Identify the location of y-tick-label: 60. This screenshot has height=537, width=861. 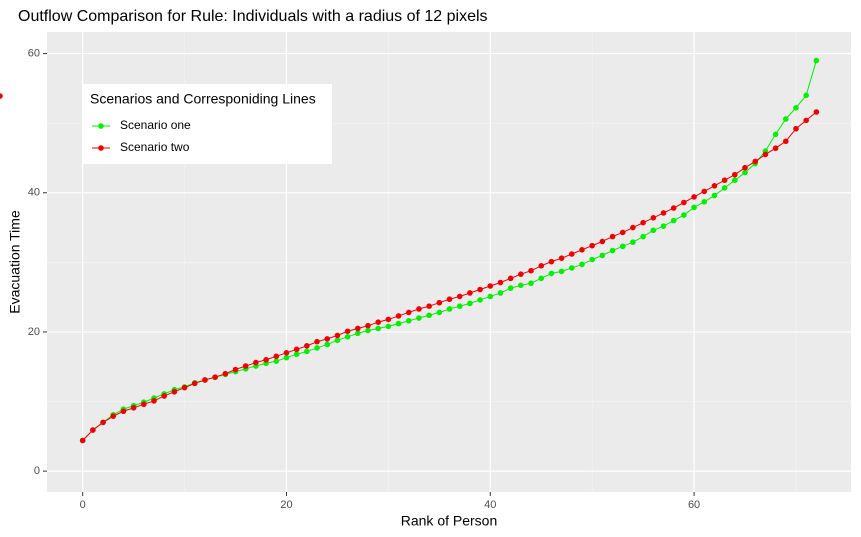
(34, 53).